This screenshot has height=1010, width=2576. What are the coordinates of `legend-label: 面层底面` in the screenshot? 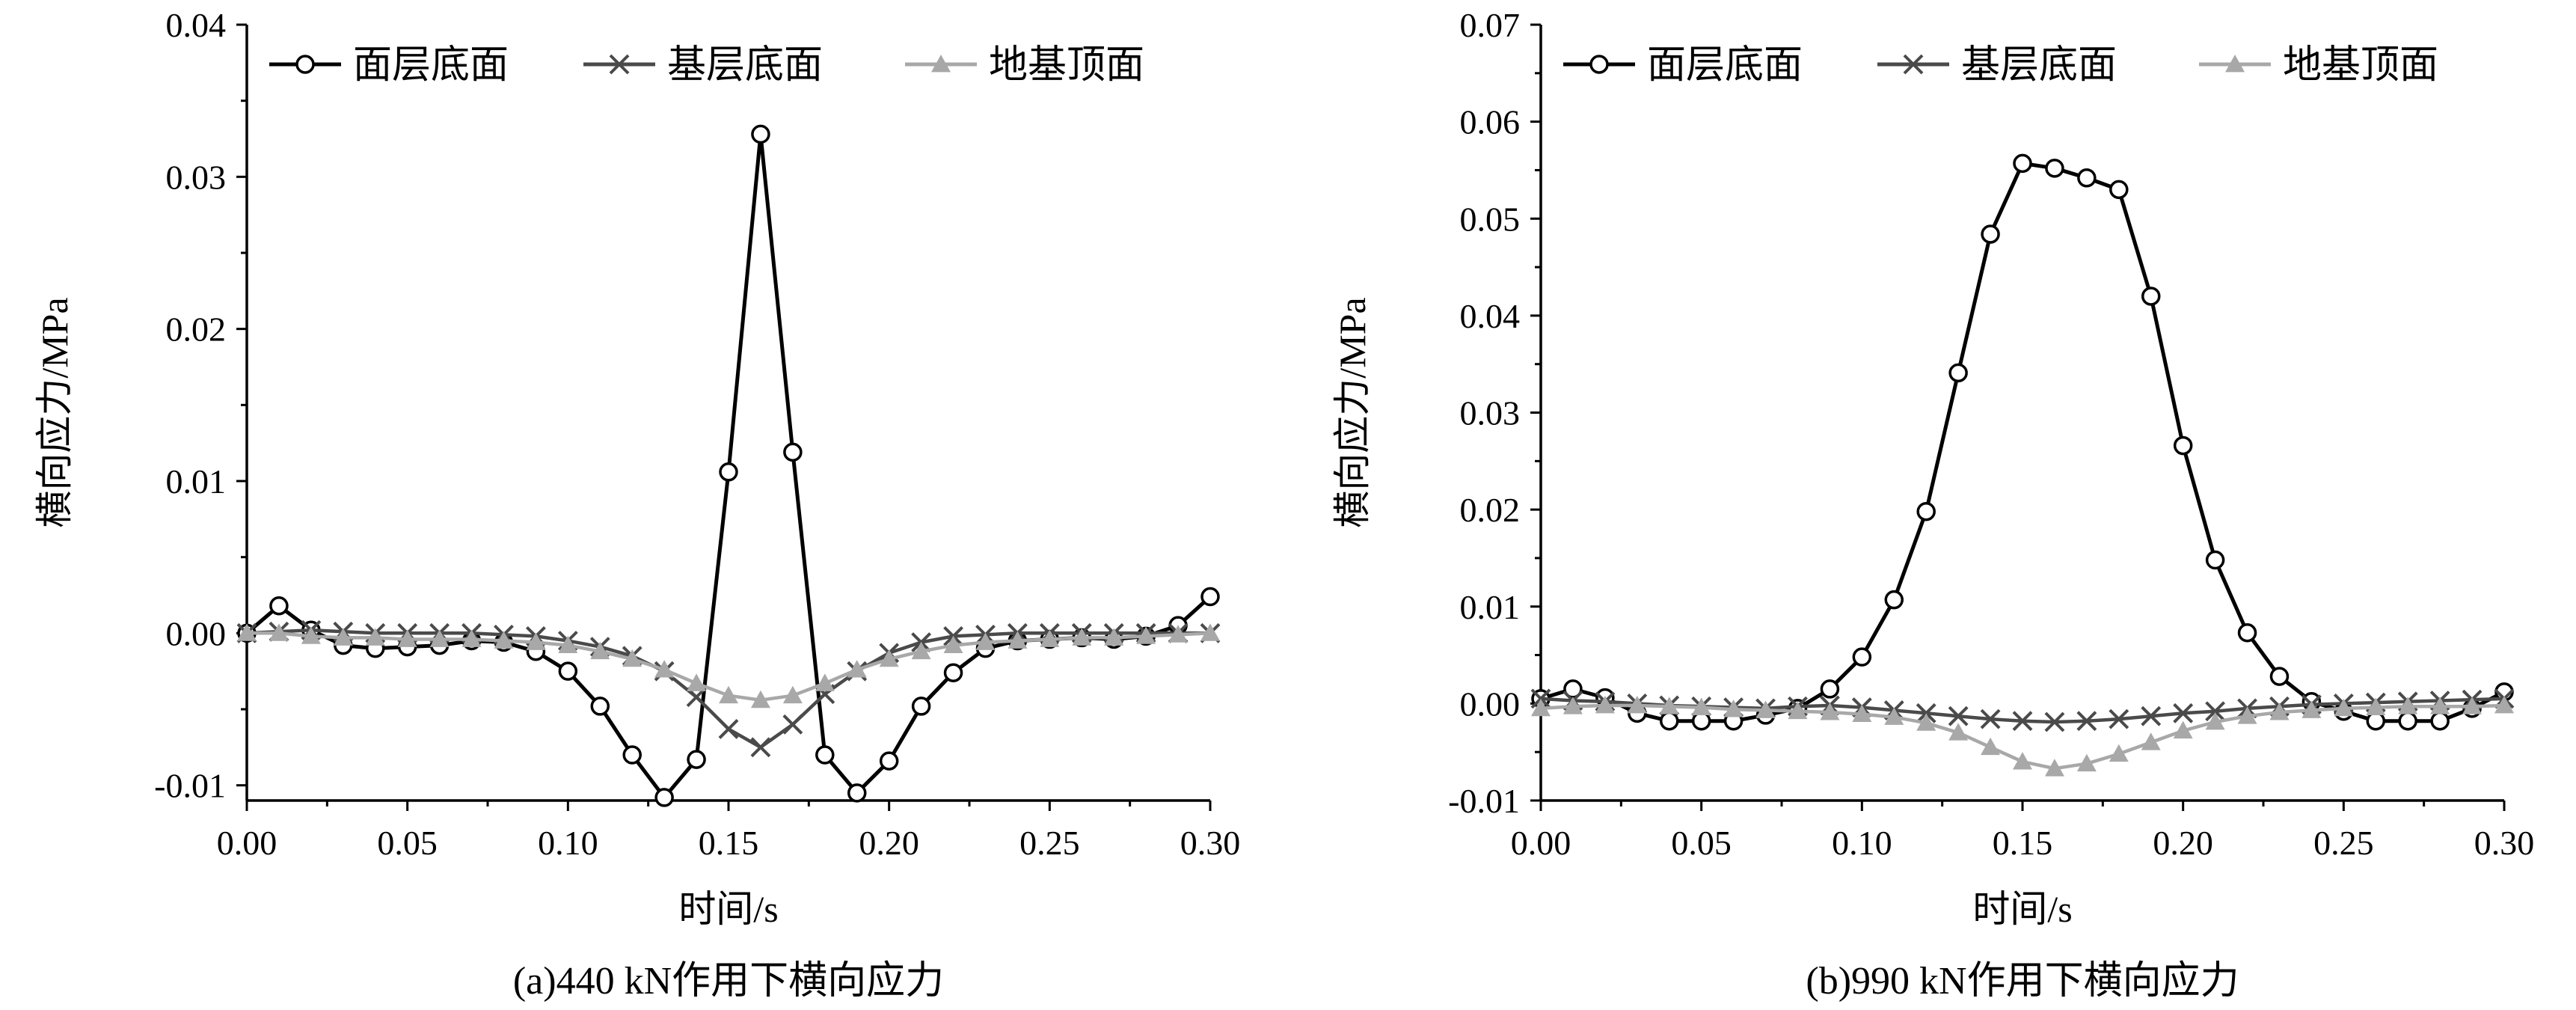 It's located at (1725, 65).